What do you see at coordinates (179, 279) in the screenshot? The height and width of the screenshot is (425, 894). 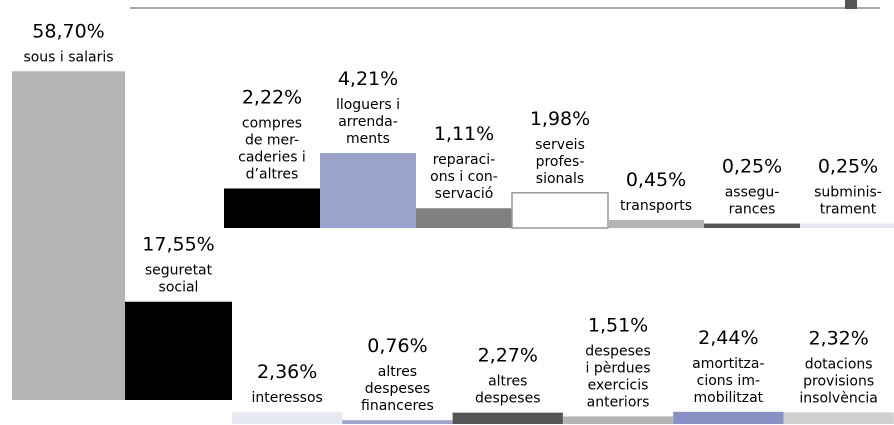 I see `bar-label: seguretat social` at bounding box center [179, 279].